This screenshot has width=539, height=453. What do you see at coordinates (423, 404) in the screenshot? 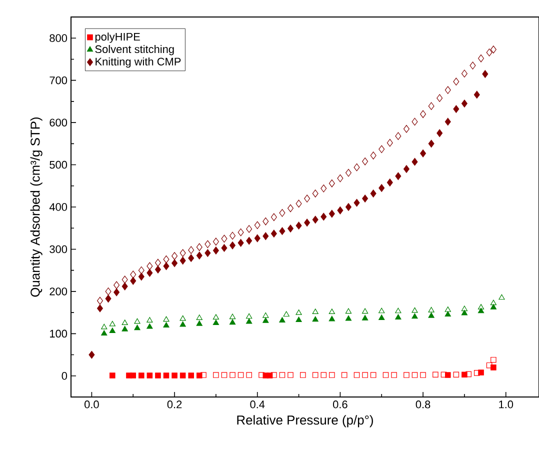
I see `x-tick-label: 0.8` at bounding box center [423, 404].